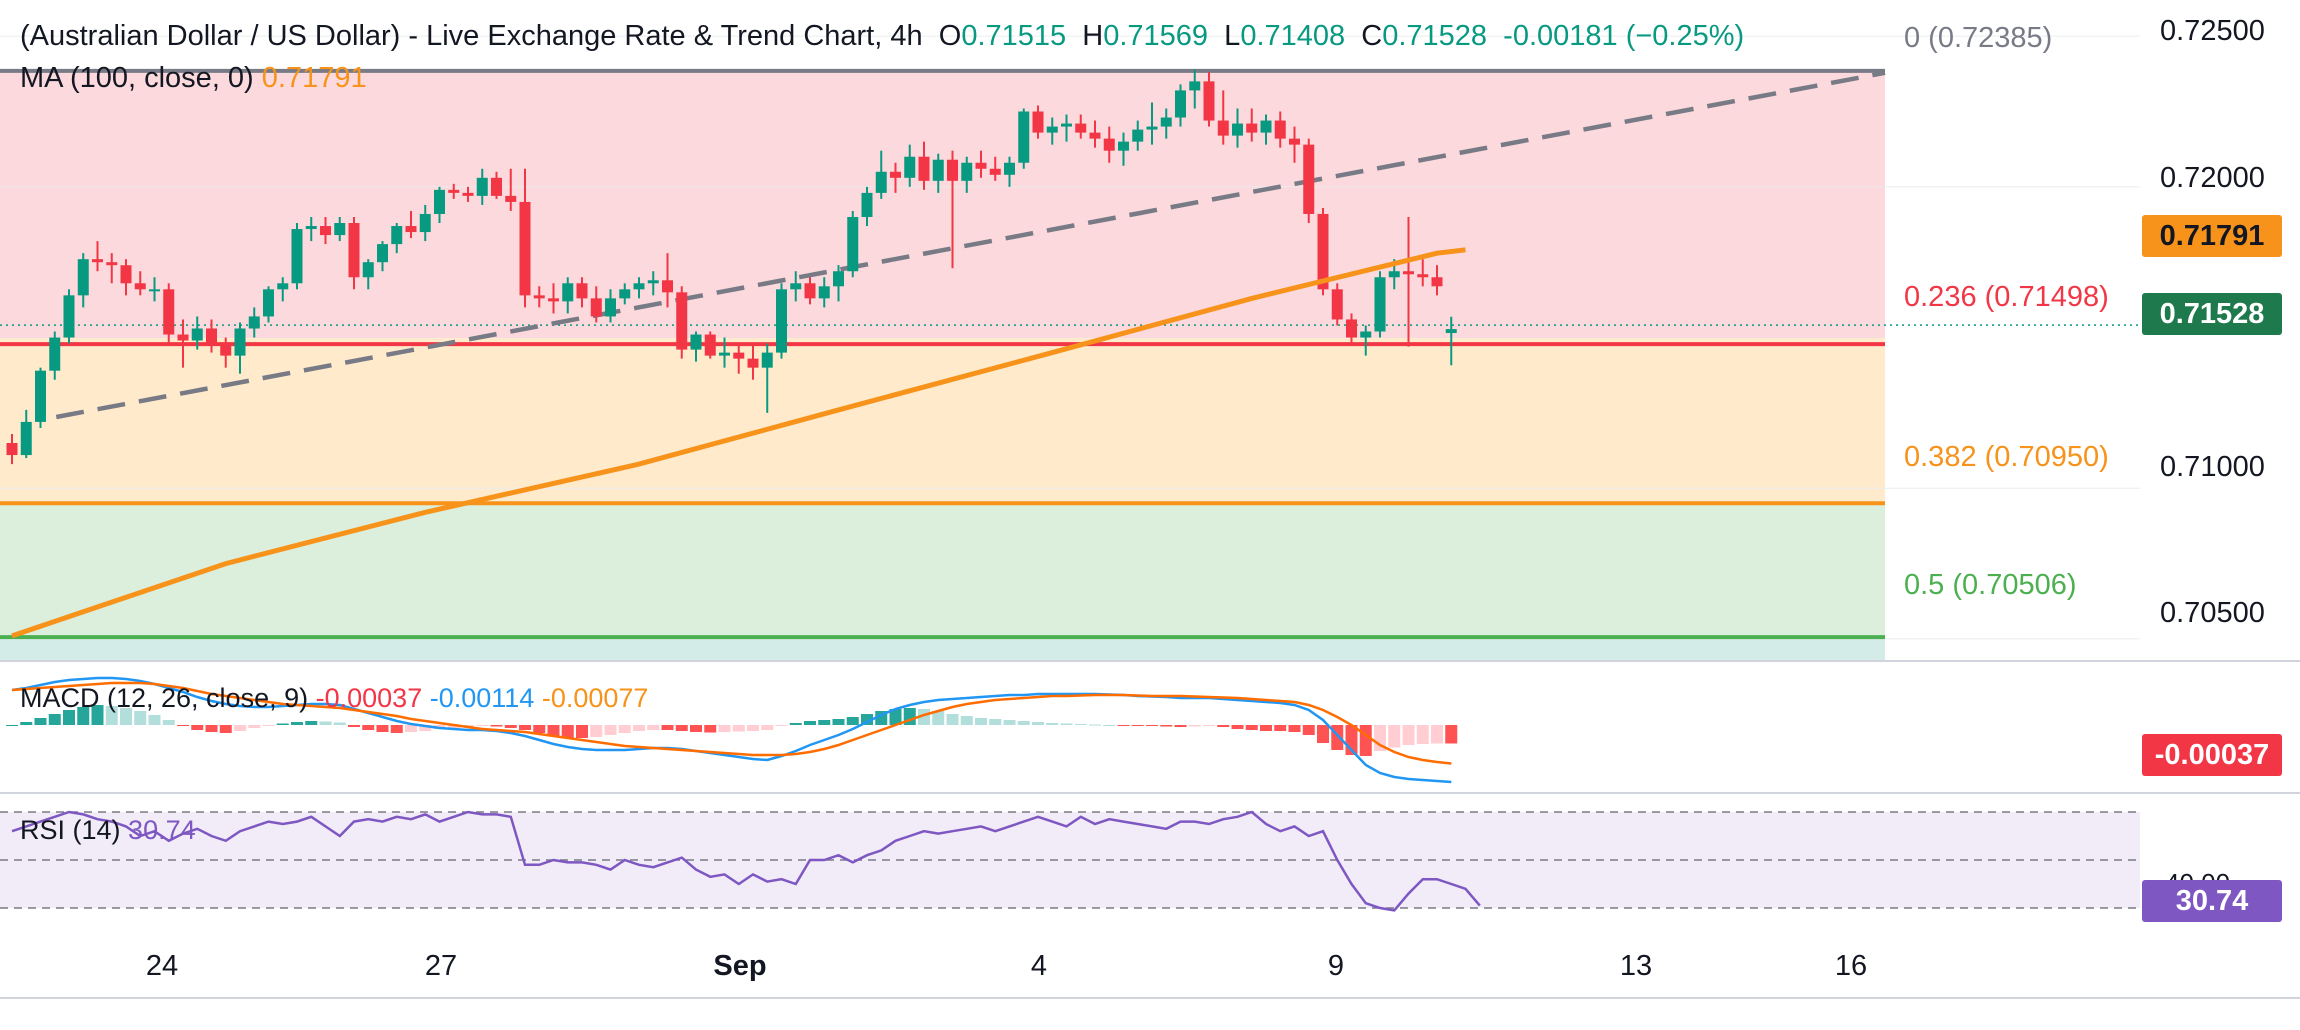  Describe the element at coordinates (193, 78) in the screenshot. I see `ma-legend: MA (100, close, 0) 0.71791` at that location.